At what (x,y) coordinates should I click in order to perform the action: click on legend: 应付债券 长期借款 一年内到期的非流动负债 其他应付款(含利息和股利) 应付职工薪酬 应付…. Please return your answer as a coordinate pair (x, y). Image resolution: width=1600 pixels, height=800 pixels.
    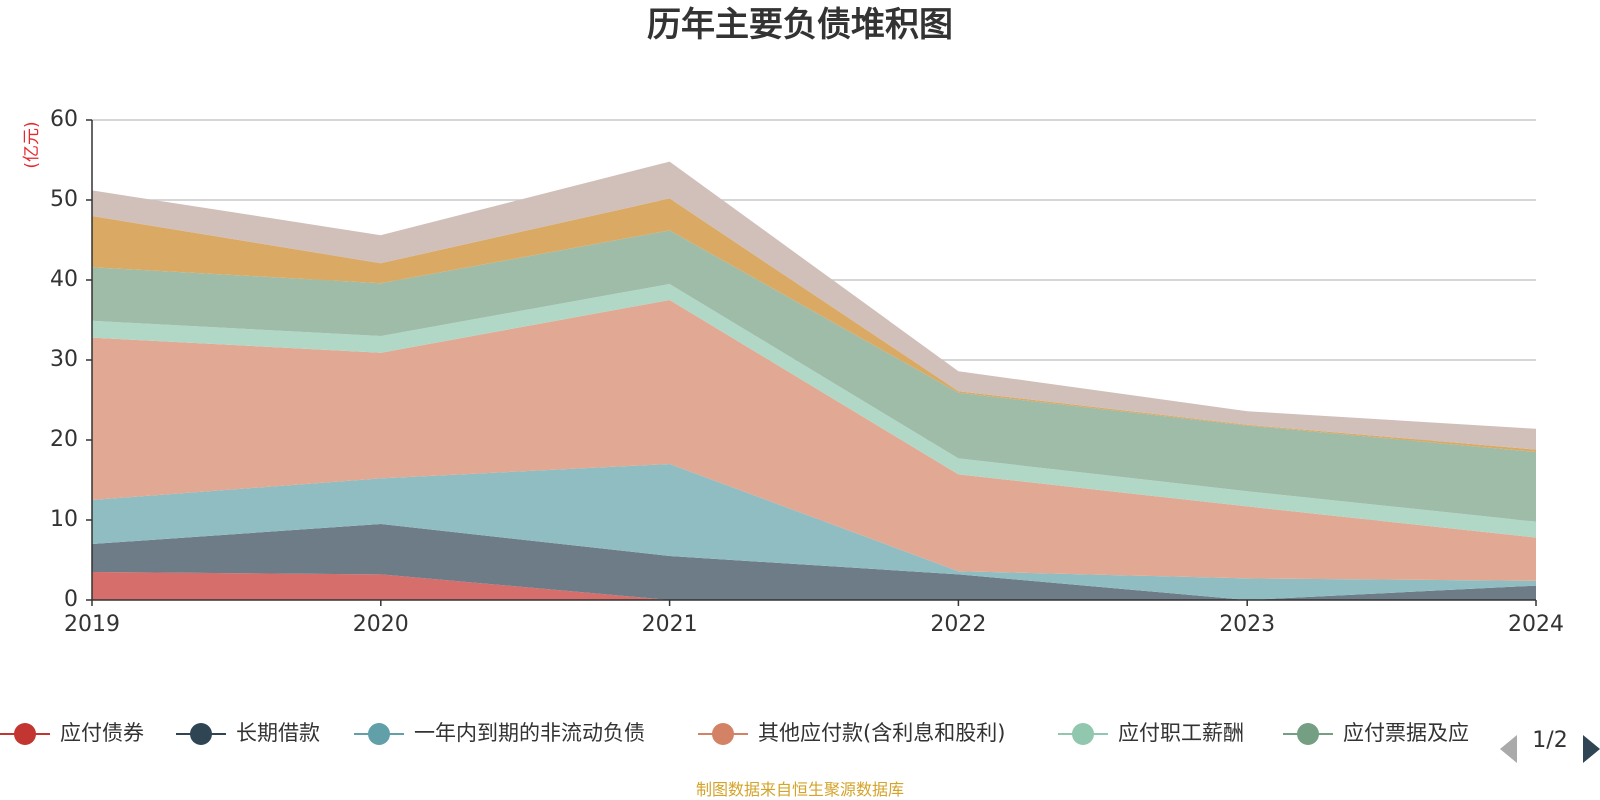
    Looking at the image, I should click on (734, 733).